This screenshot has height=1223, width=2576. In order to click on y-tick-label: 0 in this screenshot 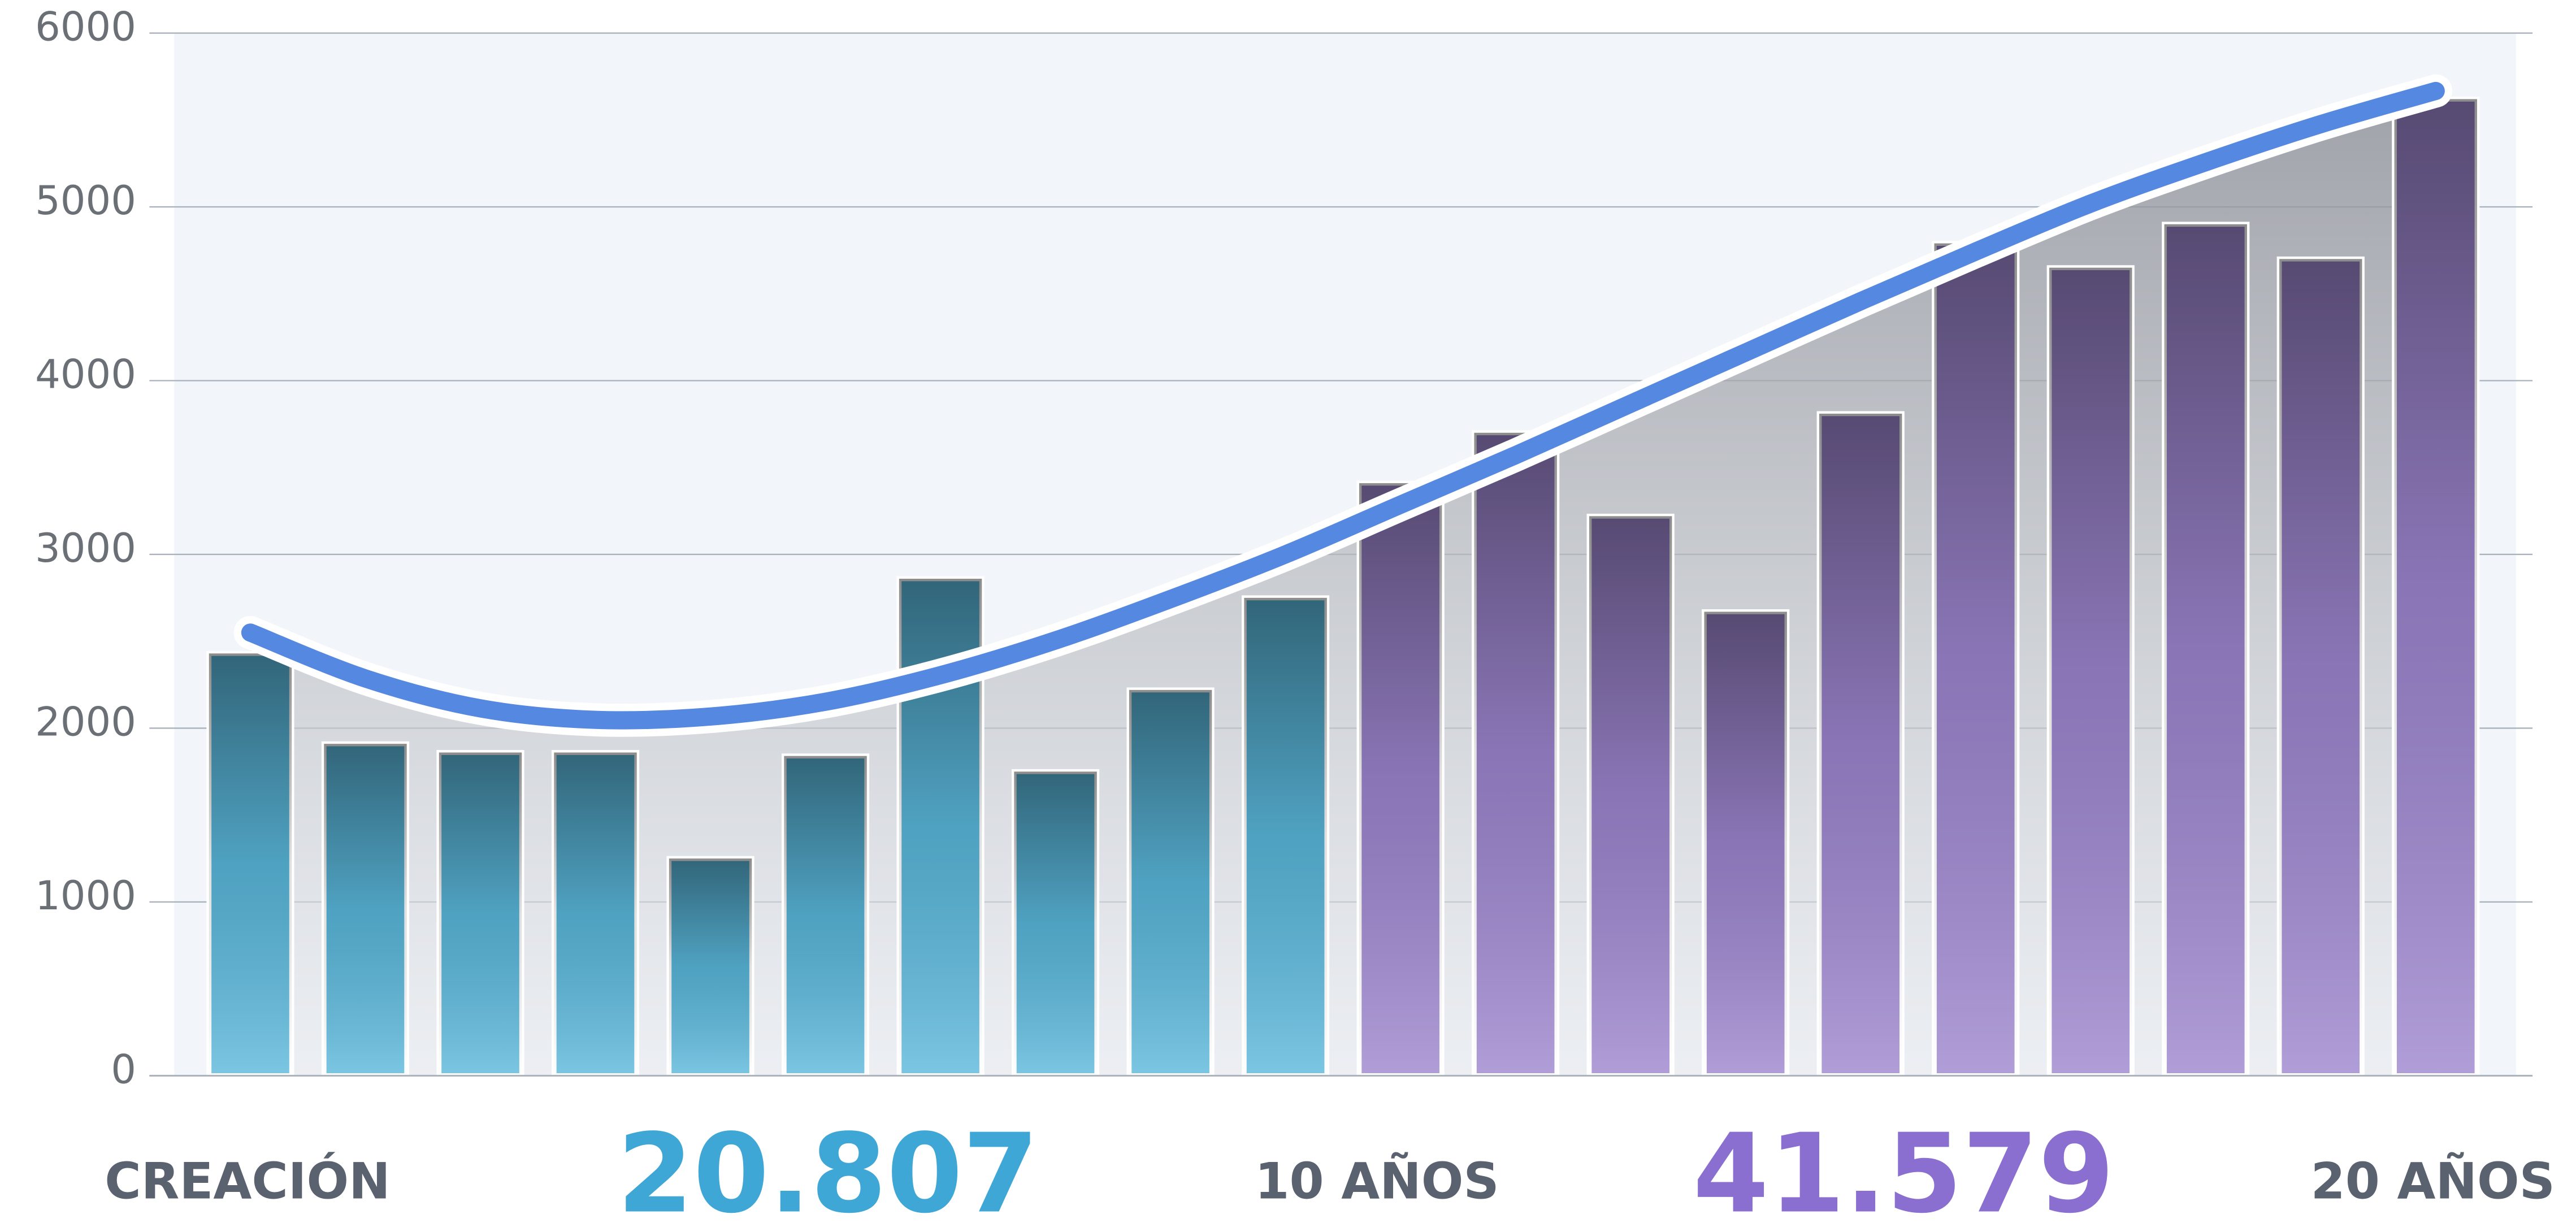, I will do `click(123, 1070)`.